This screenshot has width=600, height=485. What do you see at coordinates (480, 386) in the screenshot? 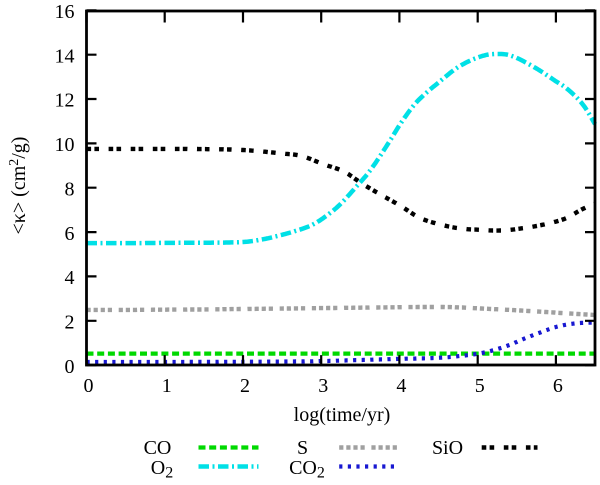
I see `svg-text: 5` at bounding box center [480, 386].